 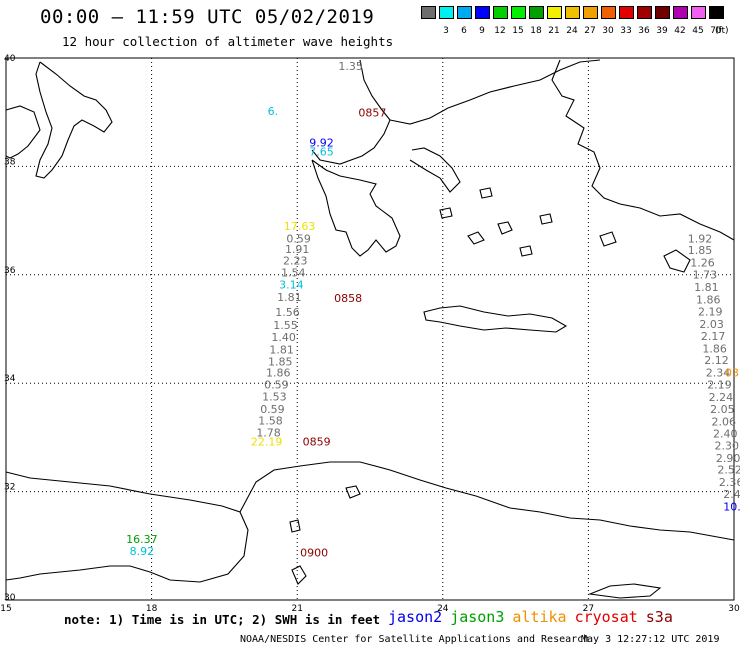 What do you see at coordinates (207, 17) in the screenshot?
I see `page-title: 00:00 — 11:59 UTC 05/02/2019` at bounding box center [207, 17].